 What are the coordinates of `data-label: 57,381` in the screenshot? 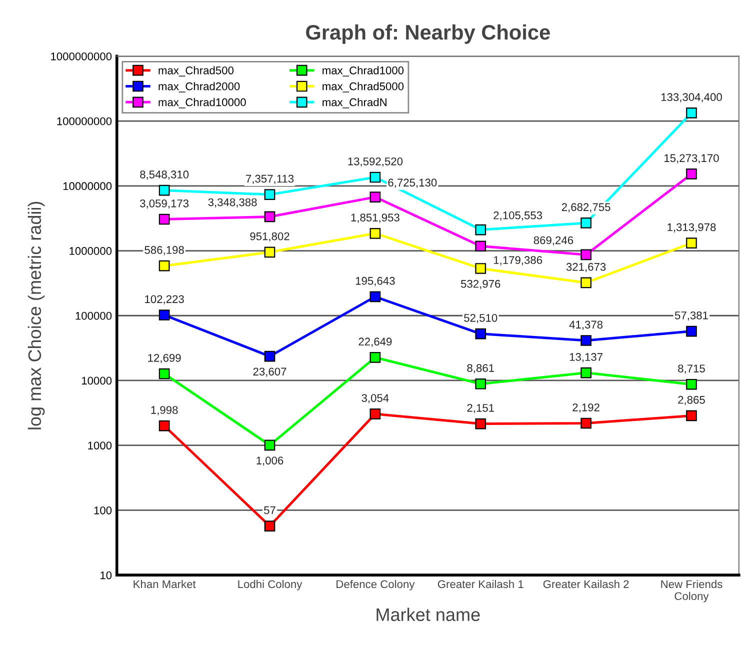 It's located at (691, 316).